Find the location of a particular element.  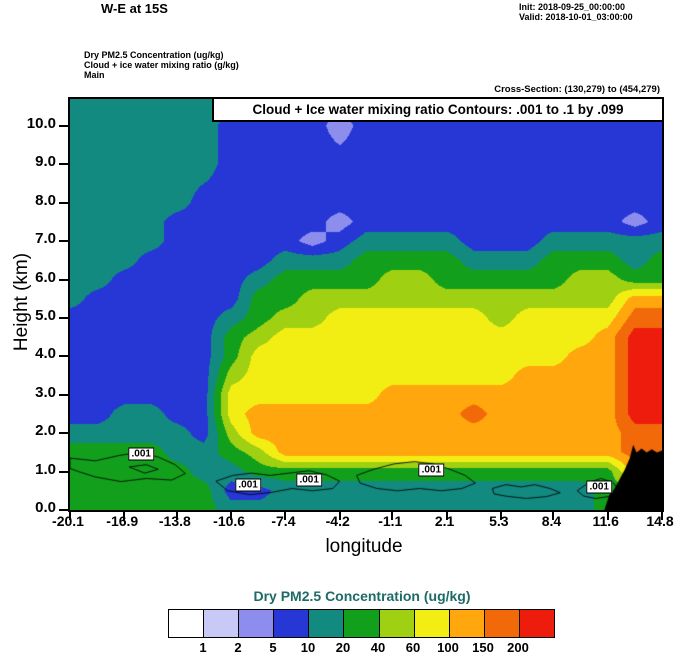

y-tick-label: 5.0 is located at coordinates (45, 315).